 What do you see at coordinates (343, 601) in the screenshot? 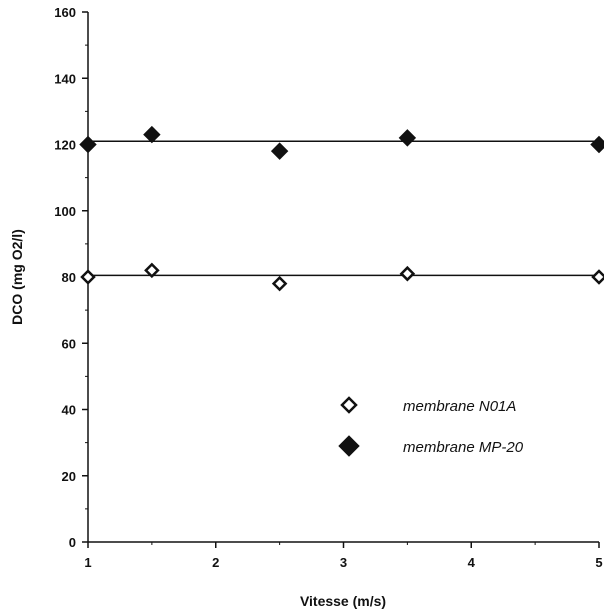
I see `x-axis-title: Vitesse (m/s)` at bounding box center [343, 601].